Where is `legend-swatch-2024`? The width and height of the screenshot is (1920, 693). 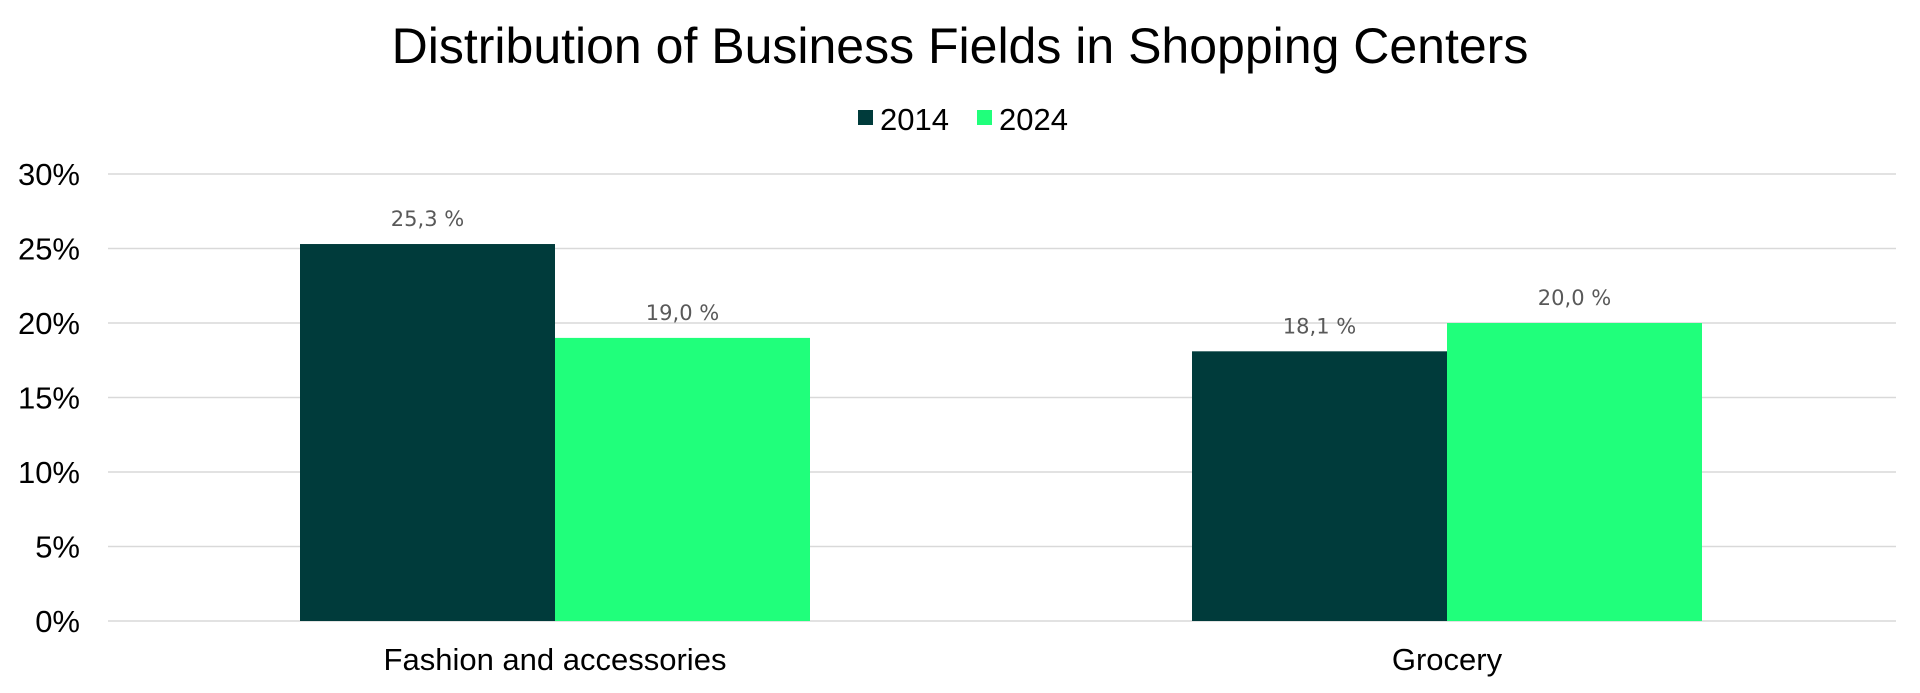
legend-swatch-2024 is located at coordinates (984, 117).